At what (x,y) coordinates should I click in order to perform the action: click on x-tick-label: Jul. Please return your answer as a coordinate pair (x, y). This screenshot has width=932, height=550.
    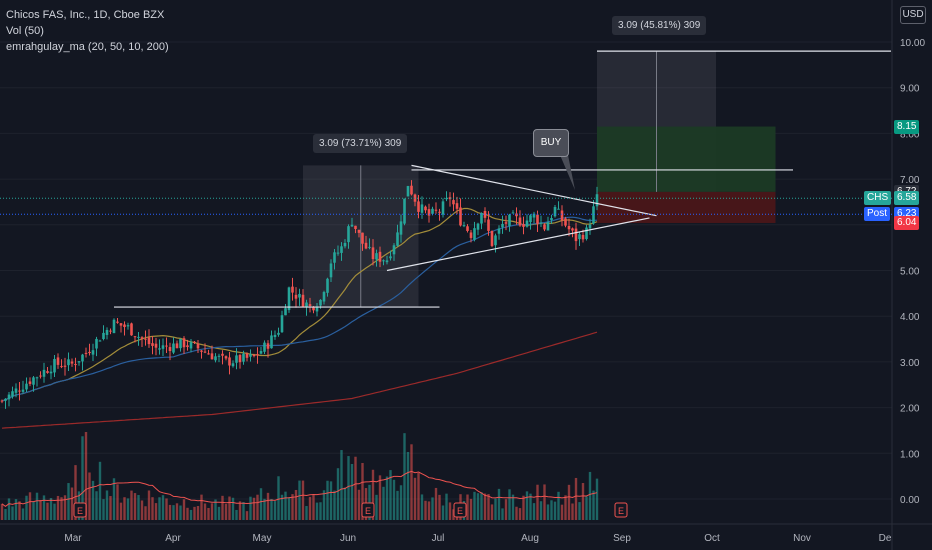
    Looking at the image, I should click on (438, 538).